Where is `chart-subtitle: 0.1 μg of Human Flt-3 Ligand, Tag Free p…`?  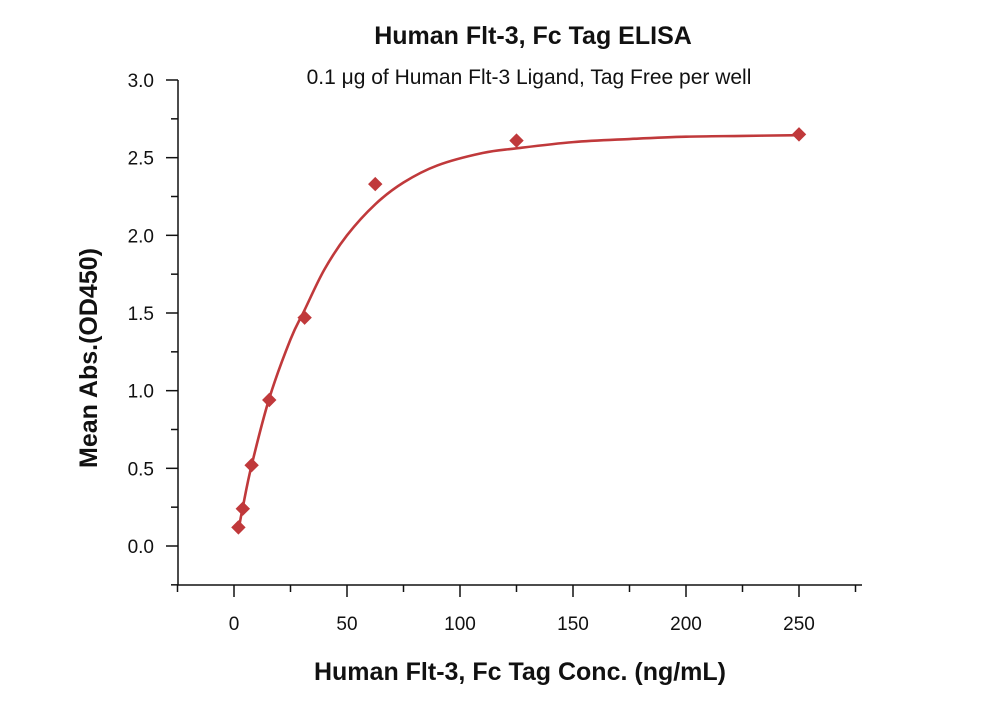
chart-subtitle: 0.1 μg of Human Flt-3 Ligand, Tag Free p… is located at coordinates (529, 77).